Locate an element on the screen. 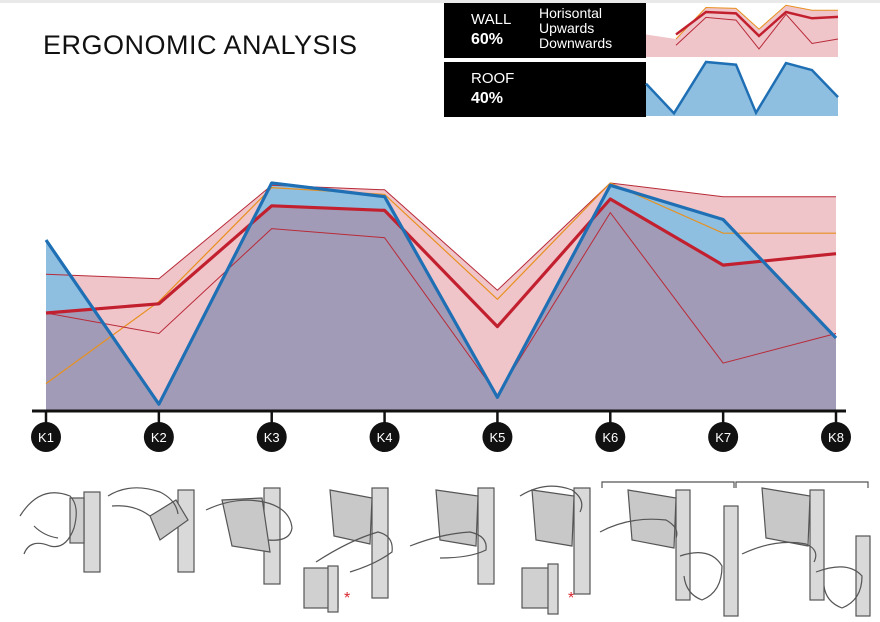  legend-wall-name: WALL is located at coordinates (491, 19).